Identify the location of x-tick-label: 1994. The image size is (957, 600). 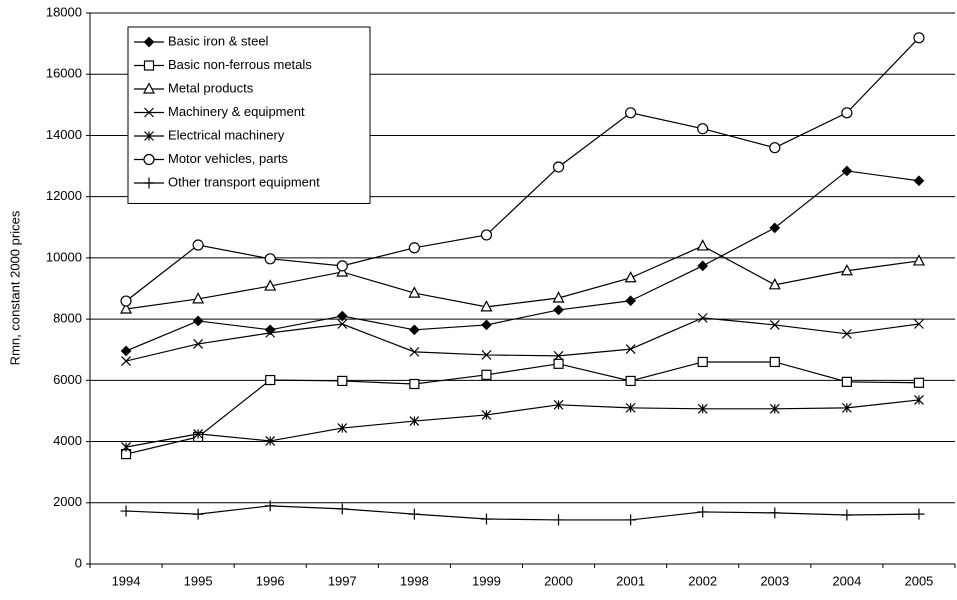
(126, 580).